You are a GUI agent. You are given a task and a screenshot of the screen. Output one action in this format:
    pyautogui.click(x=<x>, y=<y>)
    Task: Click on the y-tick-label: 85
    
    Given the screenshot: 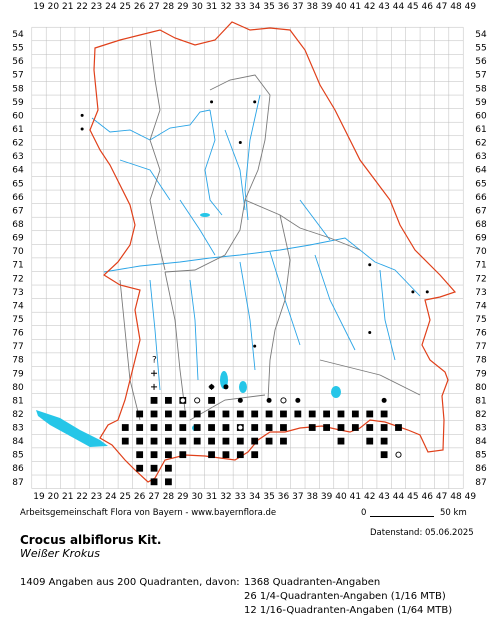 What is the action you would take?
    pyautogui.click(x=17, y=456)
    